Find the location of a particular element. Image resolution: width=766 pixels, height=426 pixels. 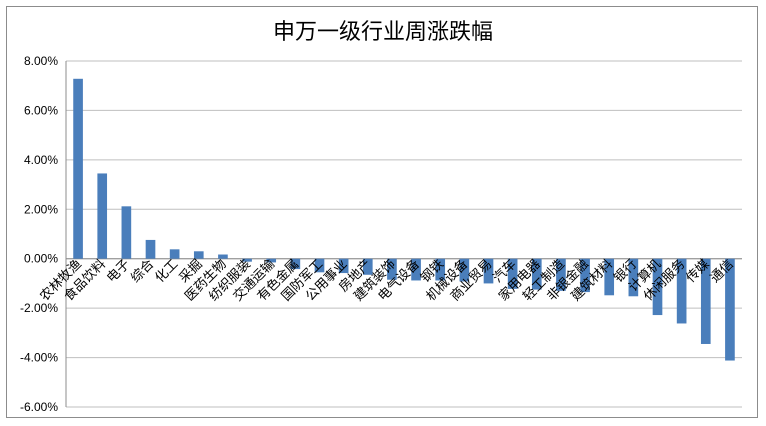

y-tick-label: 6.00% is located at coordinates (41, 110).